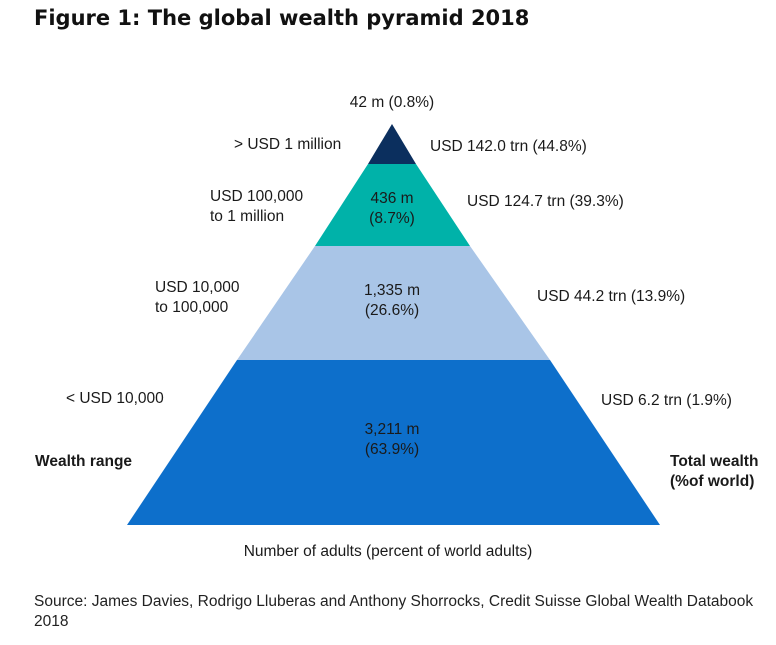  I want to click on tier-4-adults-label: 3,211 m (63.9%), so click(392, 440).